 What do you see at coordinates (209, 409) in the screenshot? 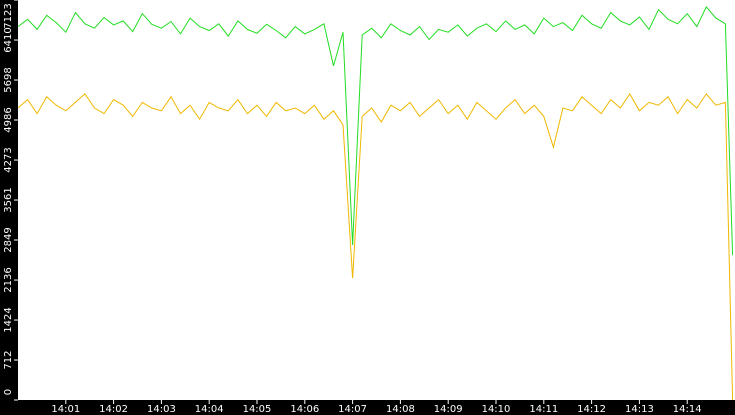
I see `x-tick-label: 14:04` at bounding box center [209, 409].